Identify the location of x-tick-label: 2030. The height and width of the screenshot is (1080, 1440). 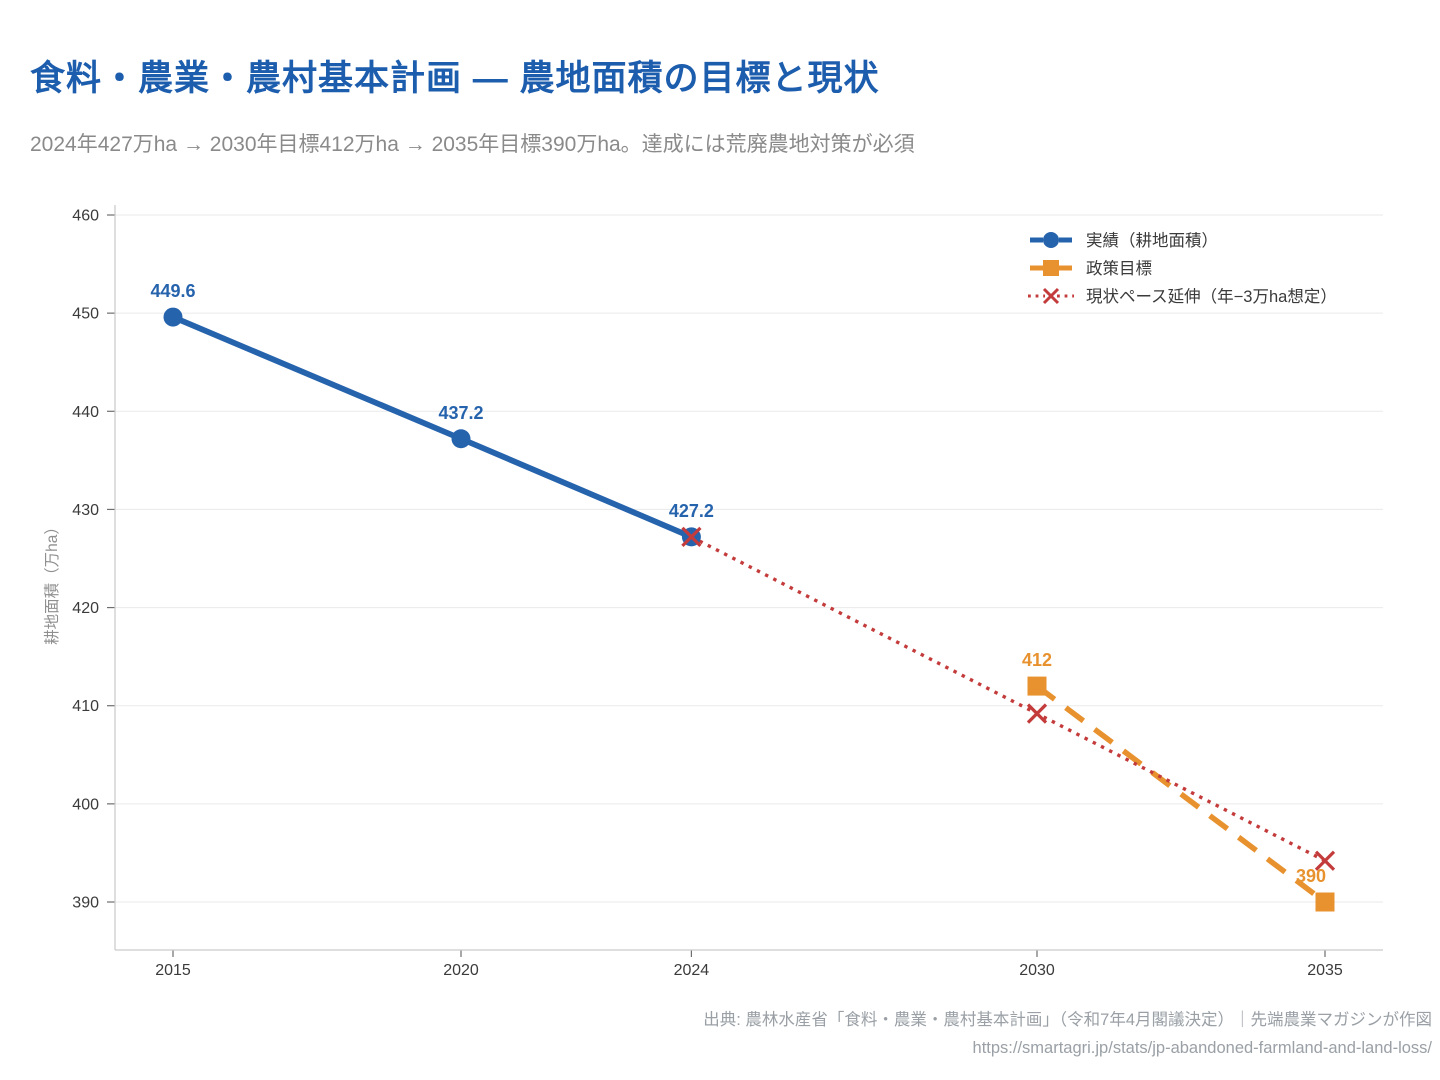
(1037, 970).